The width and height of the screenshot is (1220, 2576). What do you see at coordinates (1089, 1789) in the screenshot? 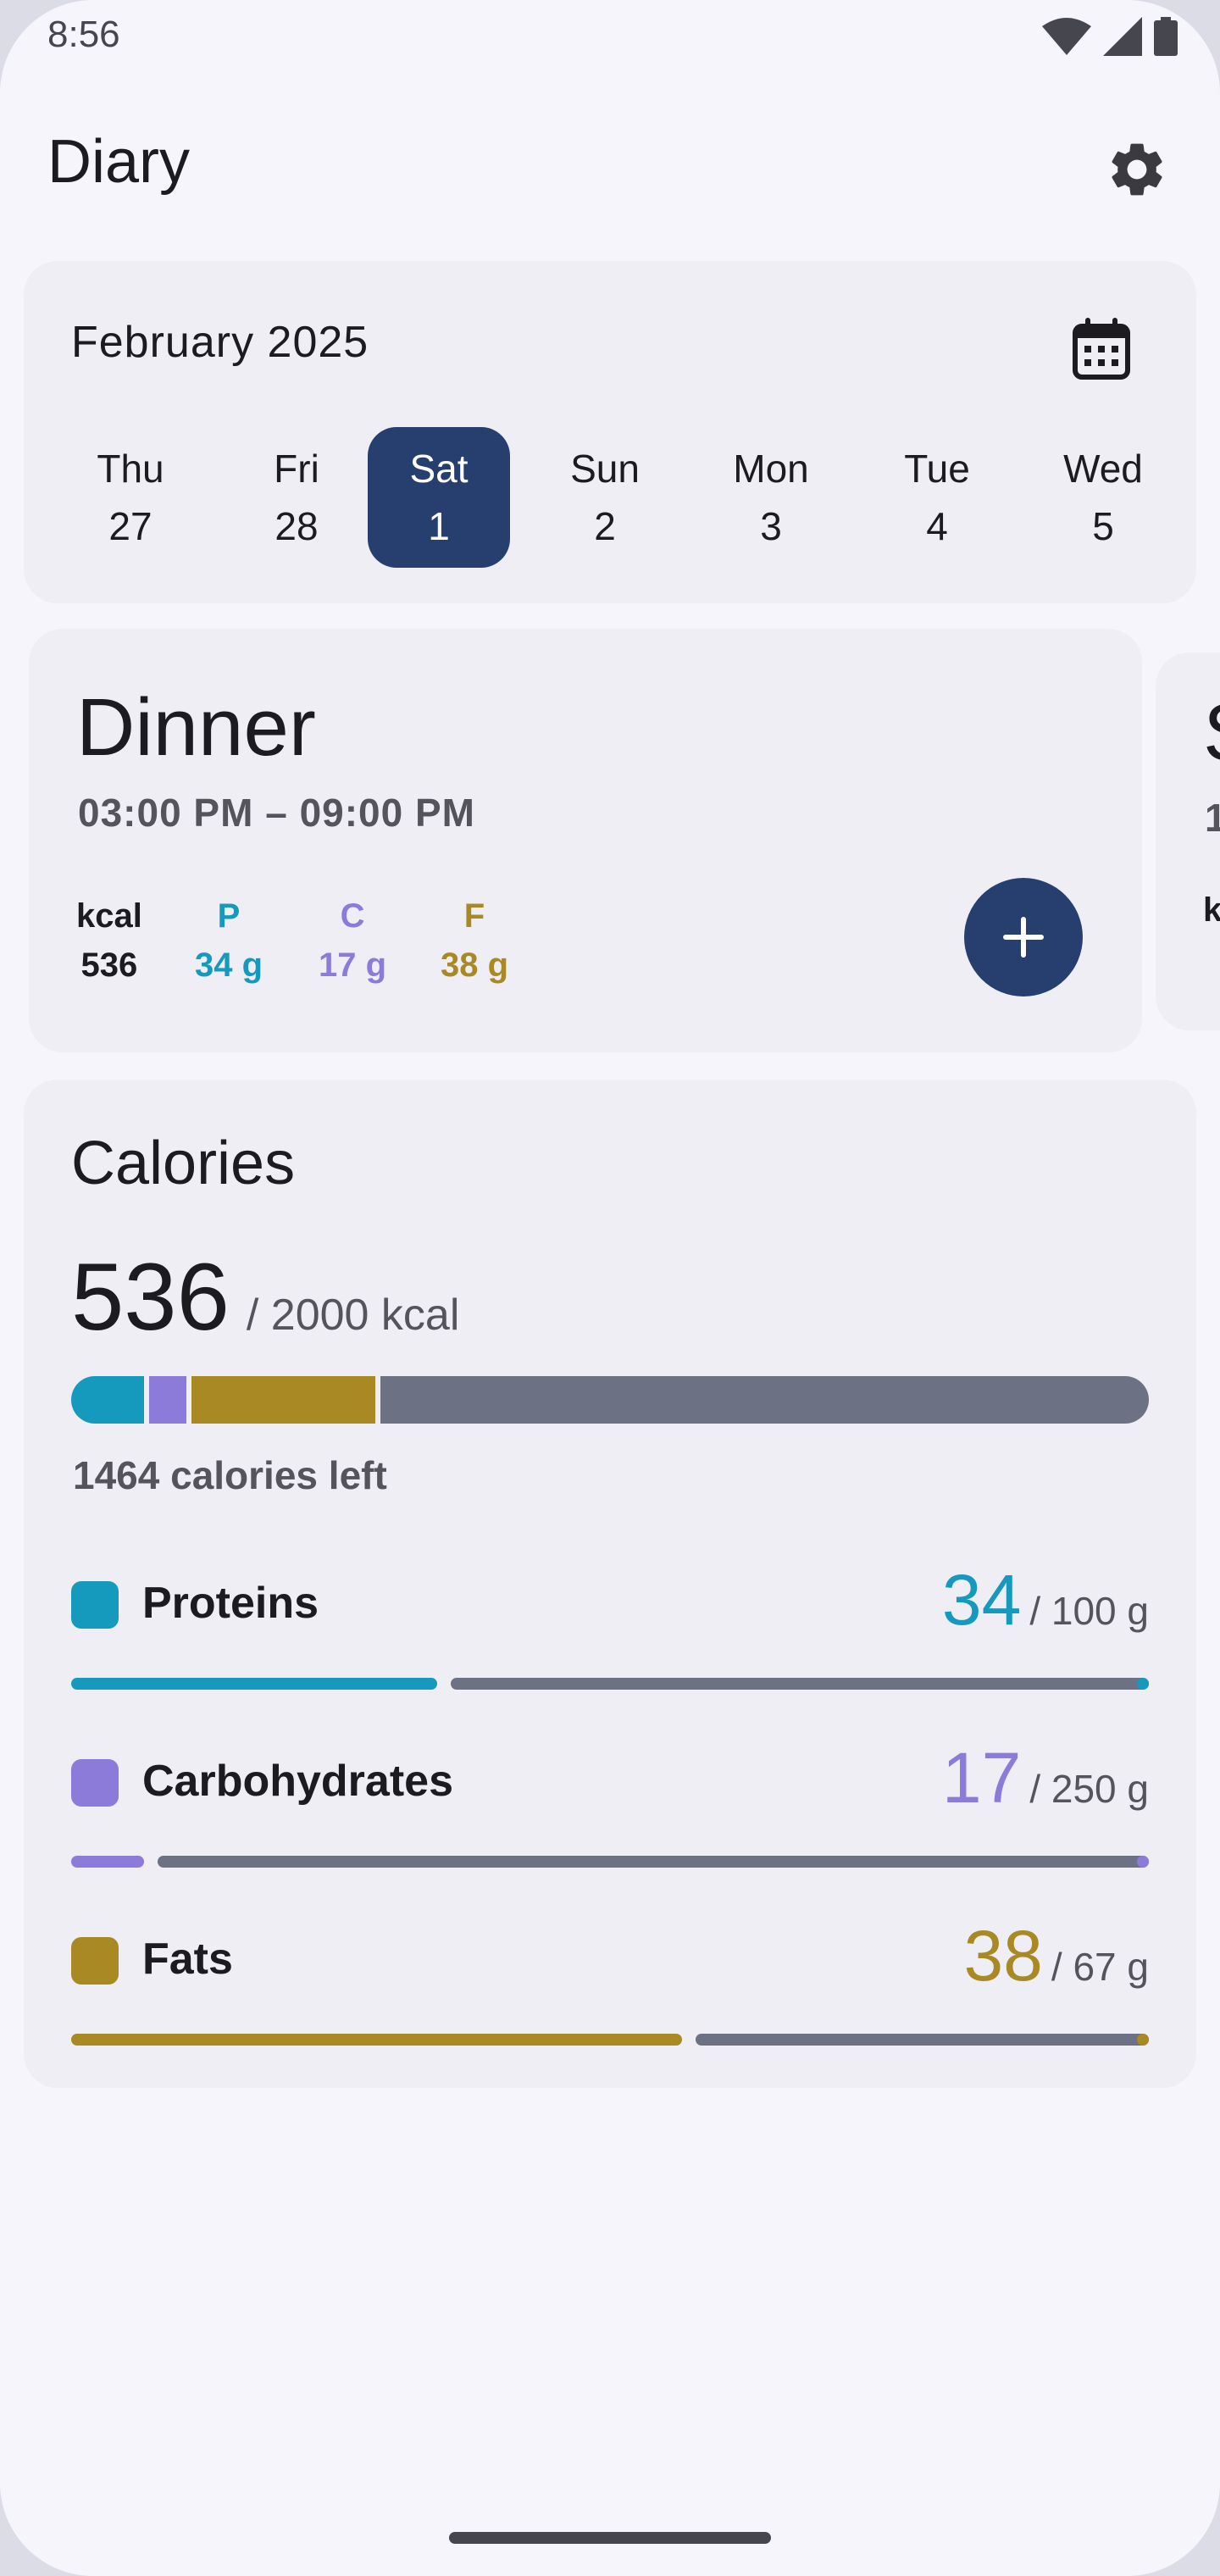
I see `macro-target: / 250 g` at bounding box center [1089, 1789].